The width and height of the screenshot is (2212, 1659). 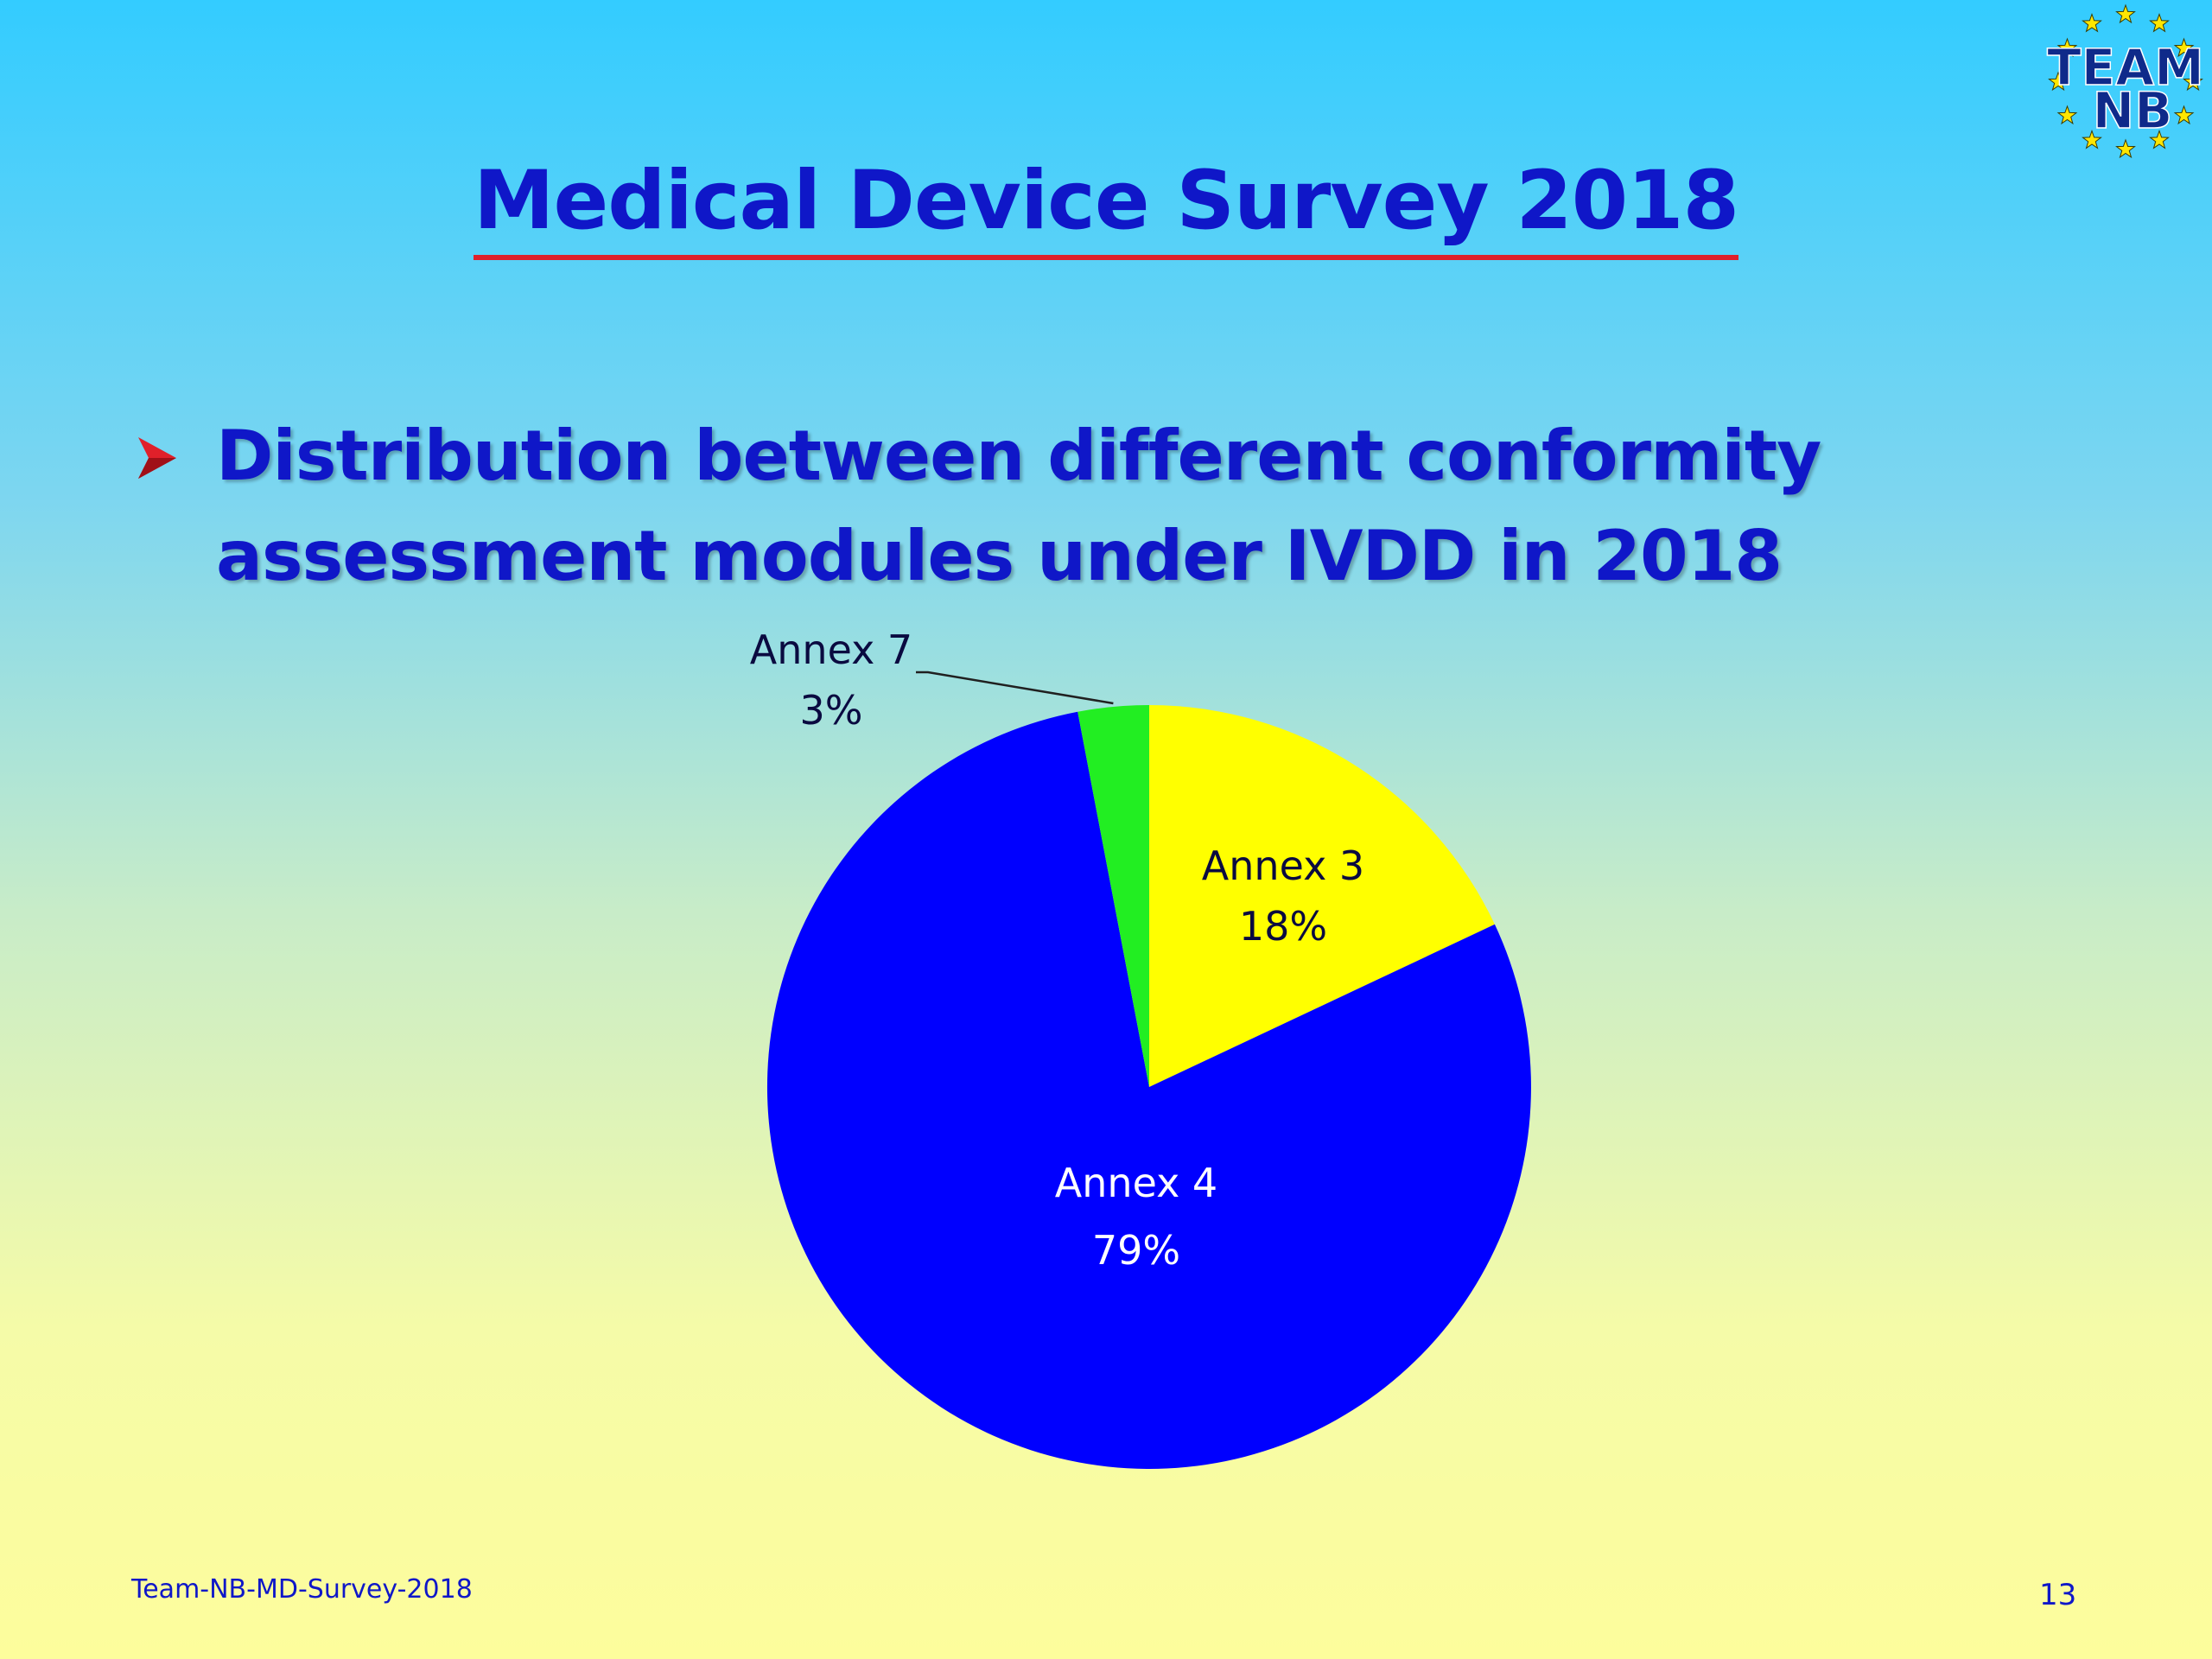 What do you see at coordinates (1136, 1250) in the screenshot?
I see `slice-percent-annex-4: 79%` at bounding box center [1136, 1250].